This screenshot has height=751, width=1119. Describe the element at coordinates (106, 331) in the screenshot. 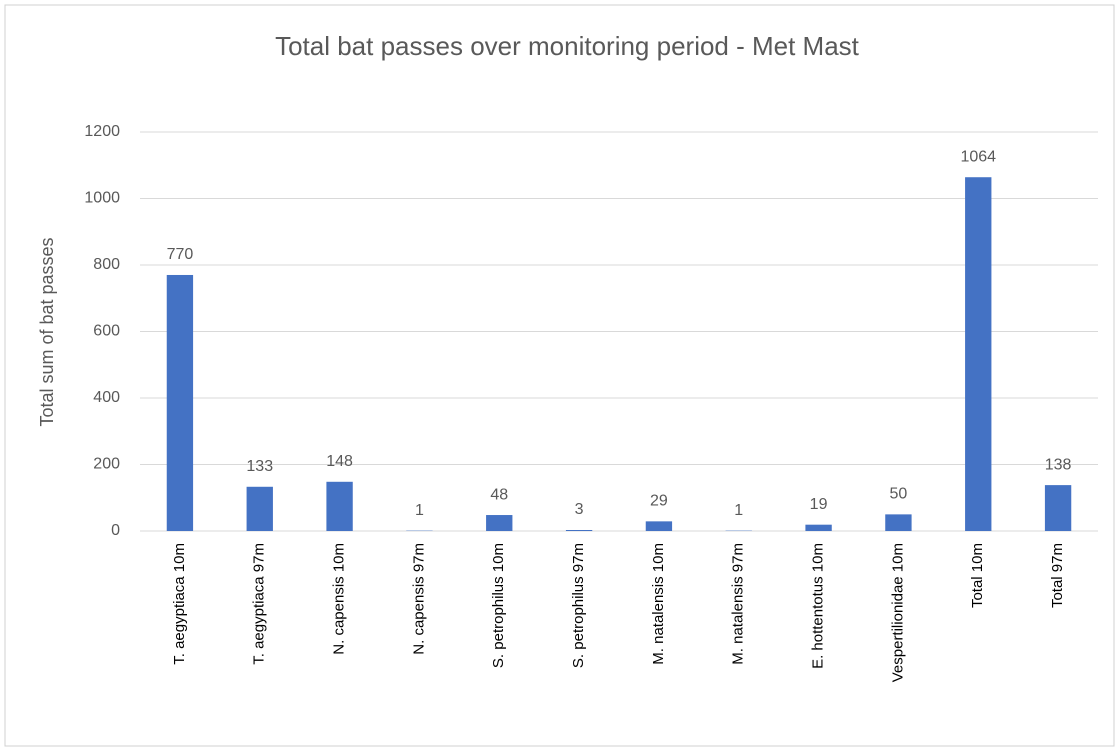

I see `y-tick-label: 600` at that location.